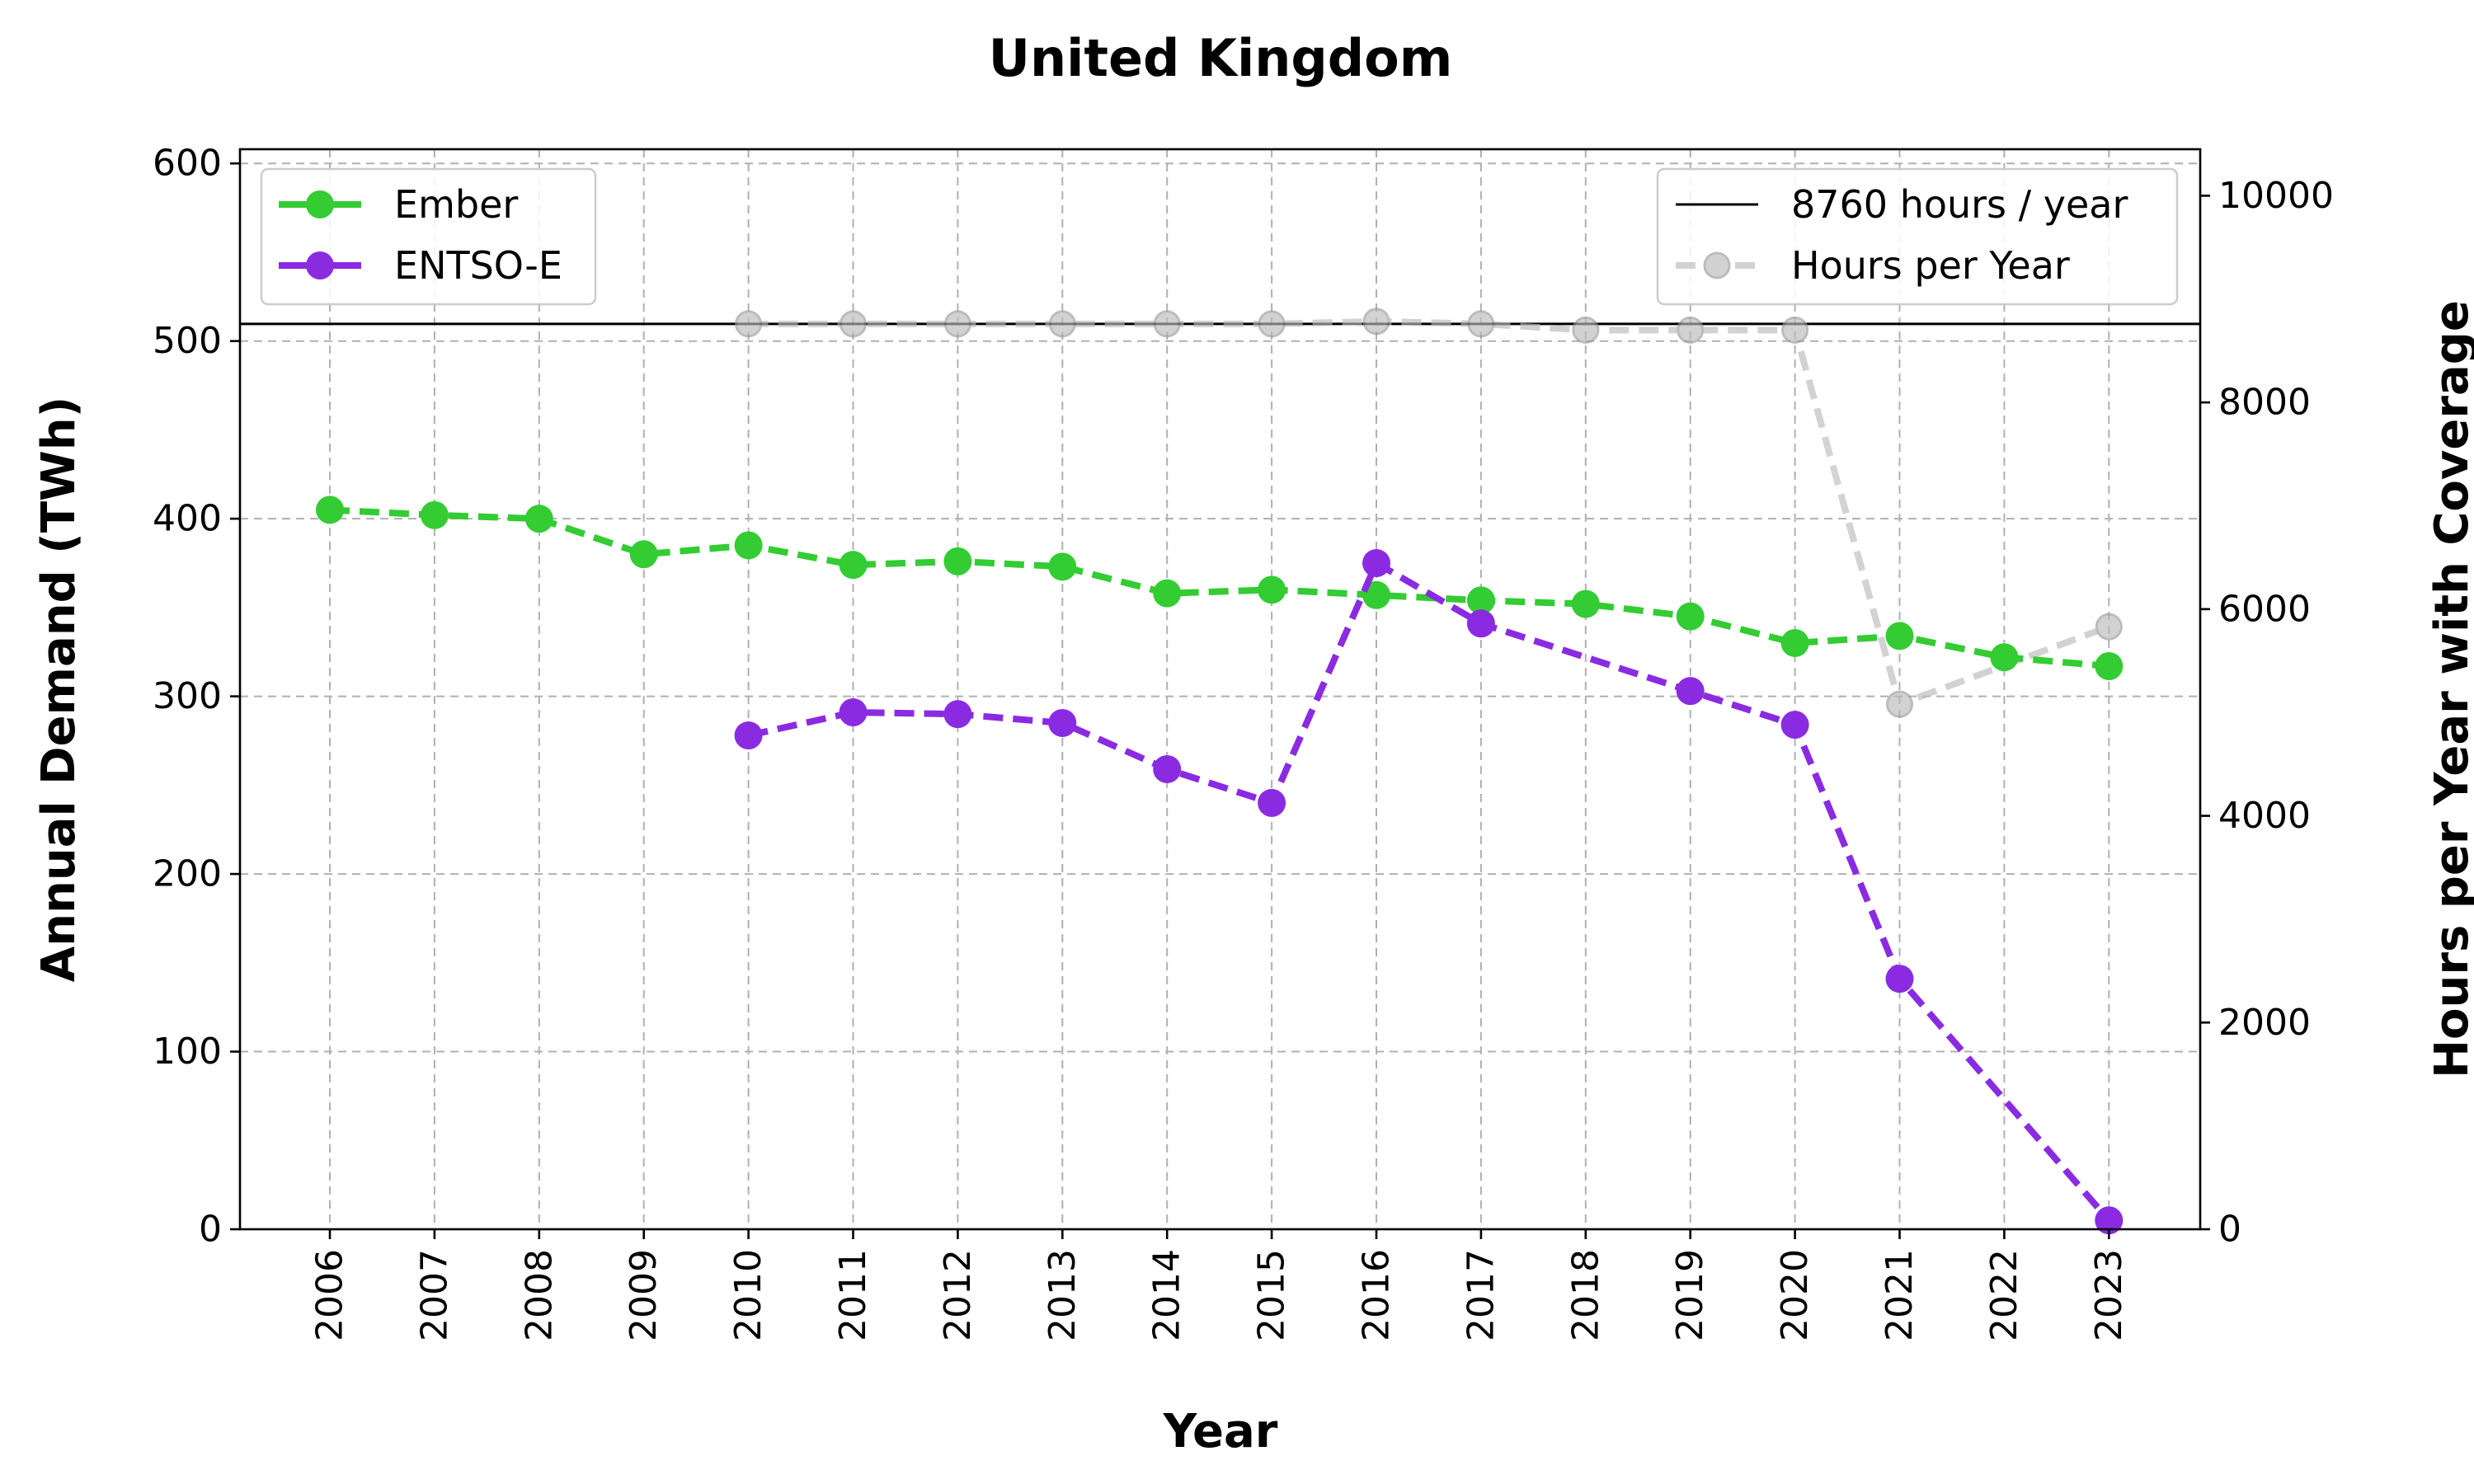  What do you see at coordinates (2267, 713) in the screenshot?
I see `y-axis-right: 0 2000 4000 6000 8000 10000` at bounding box center [2267, 713].